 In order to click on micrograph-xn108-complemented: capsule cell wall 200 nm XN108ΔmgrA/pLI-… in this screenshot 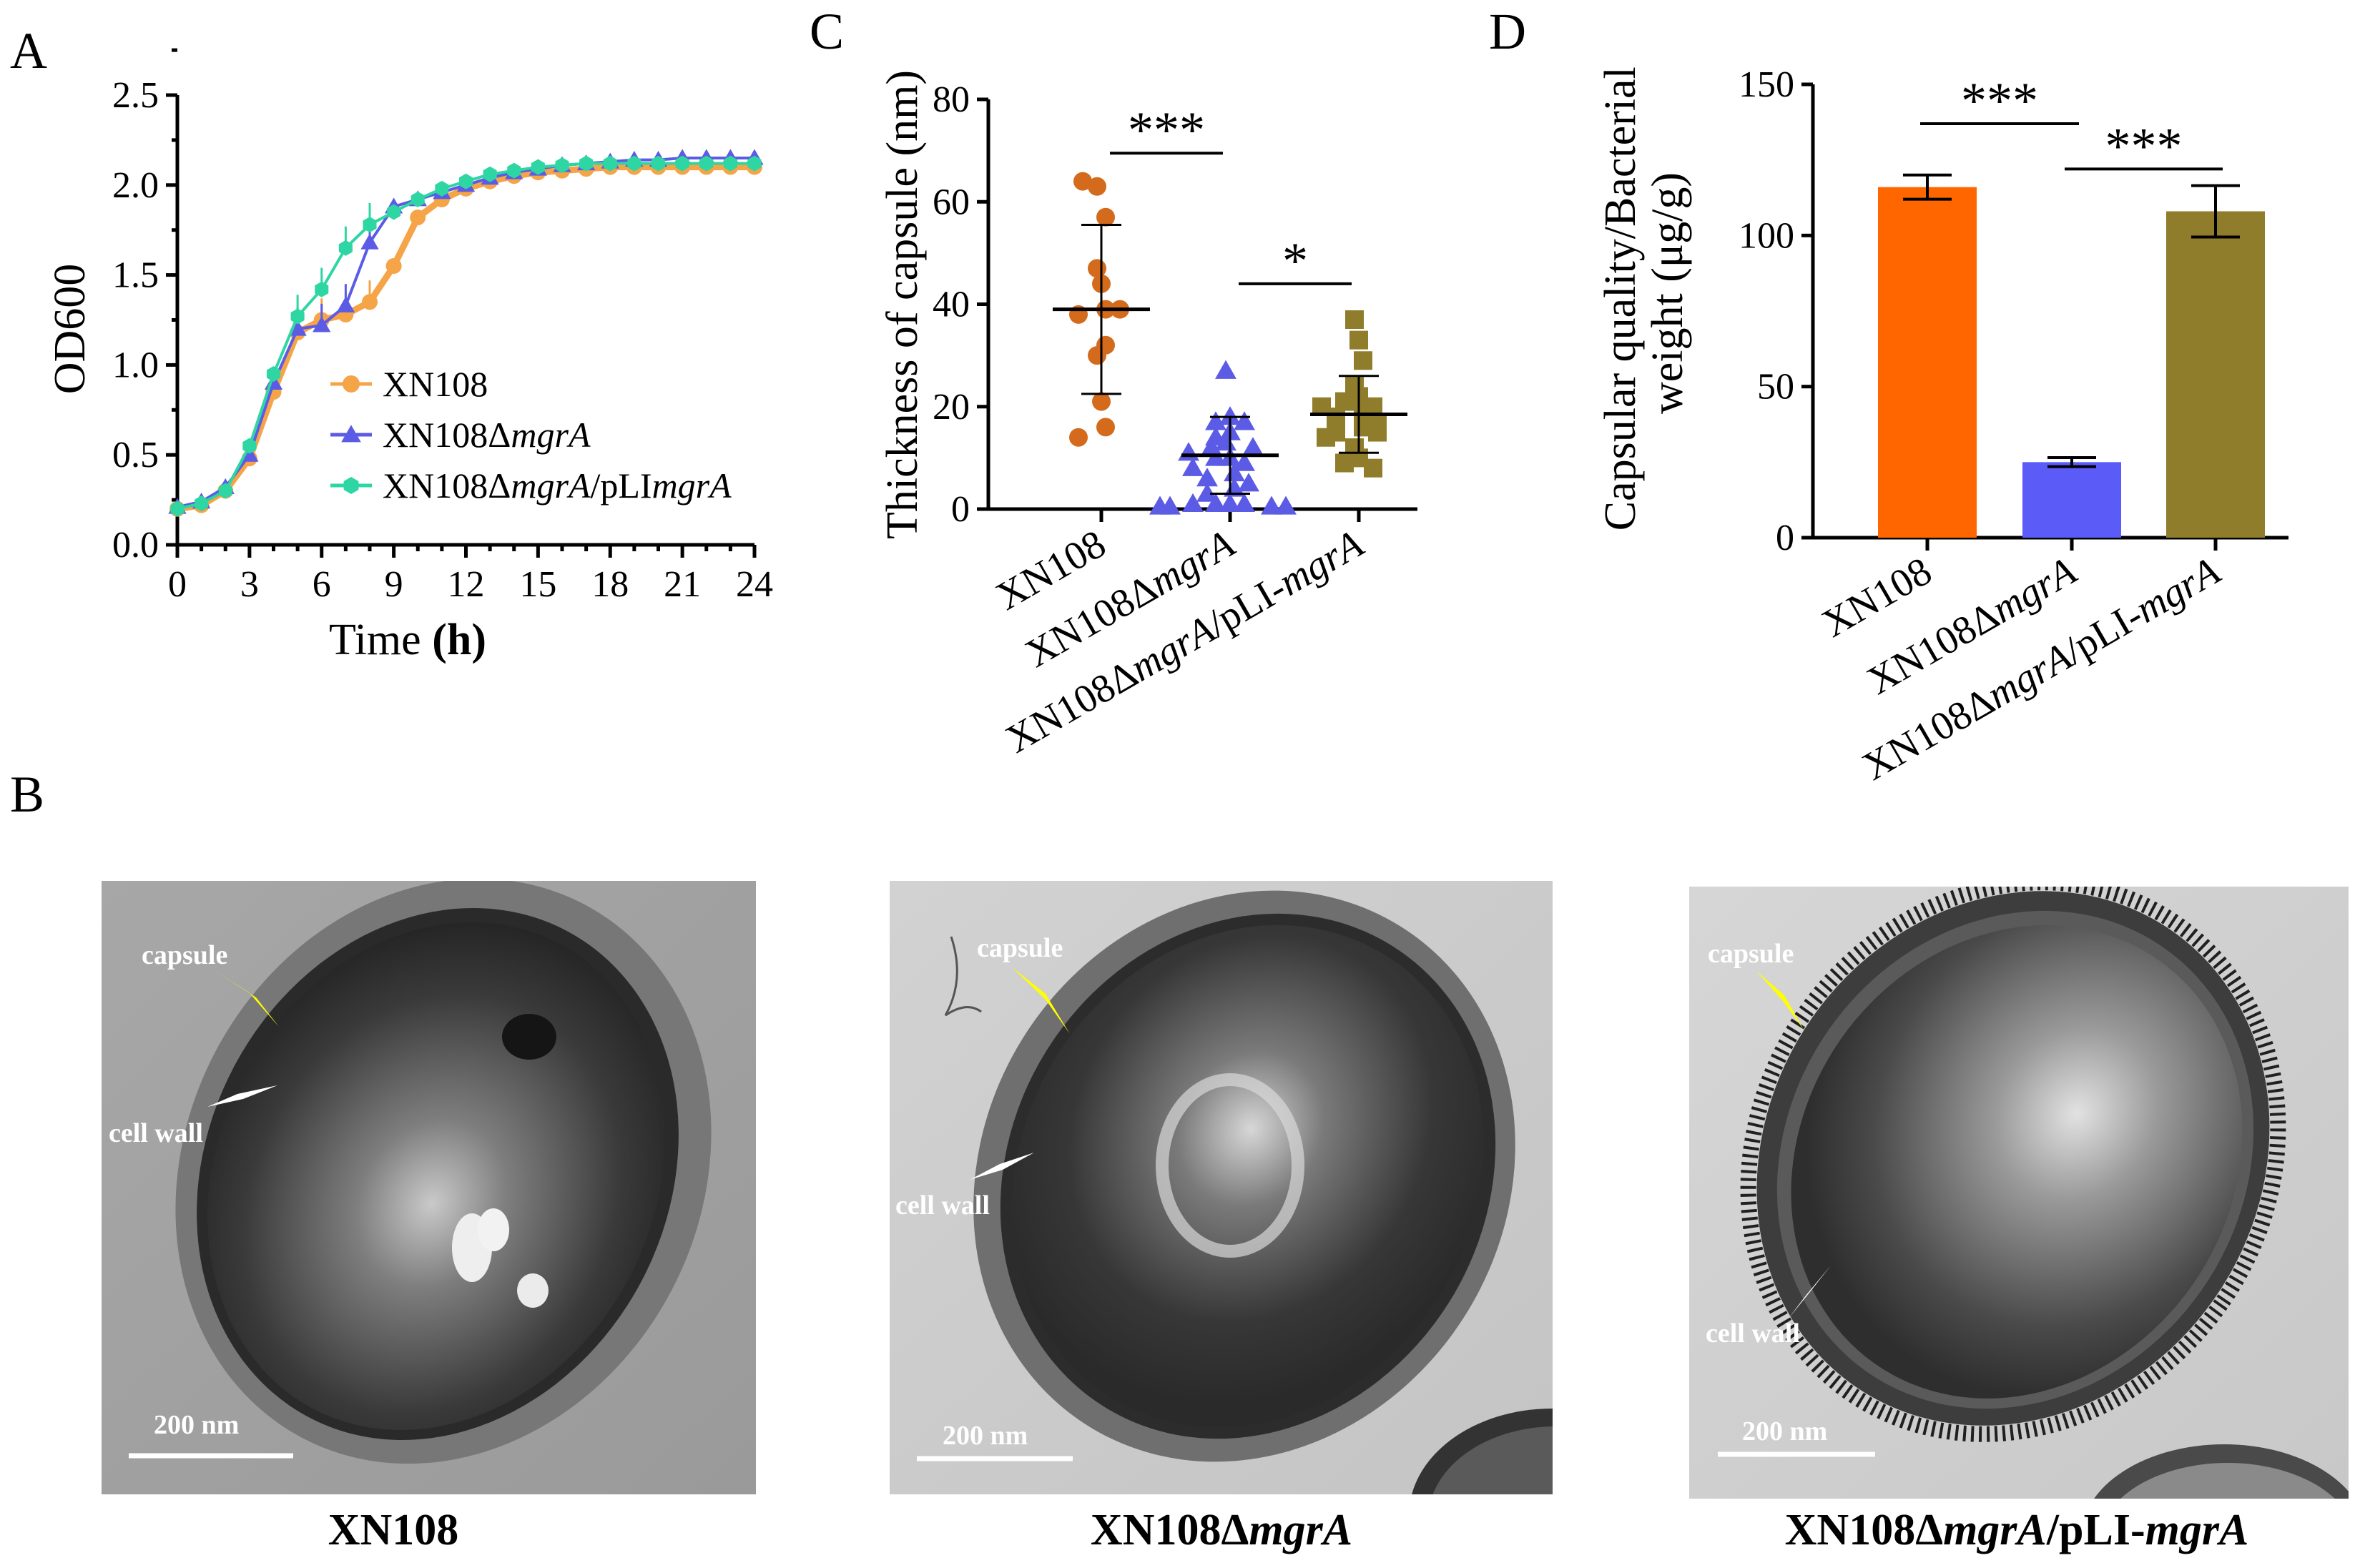, I will do `click(2019, 1220)`.